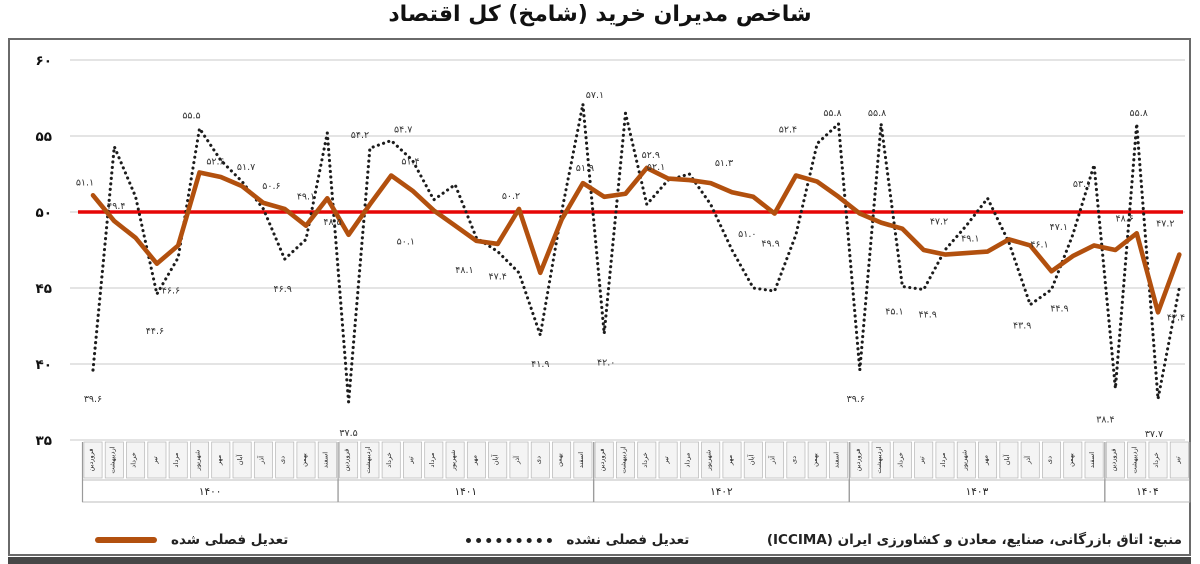 Image resolution: width=1200 pixels, height=564 pixels. I want to click on bottom-border-strip, so click(599, 560).